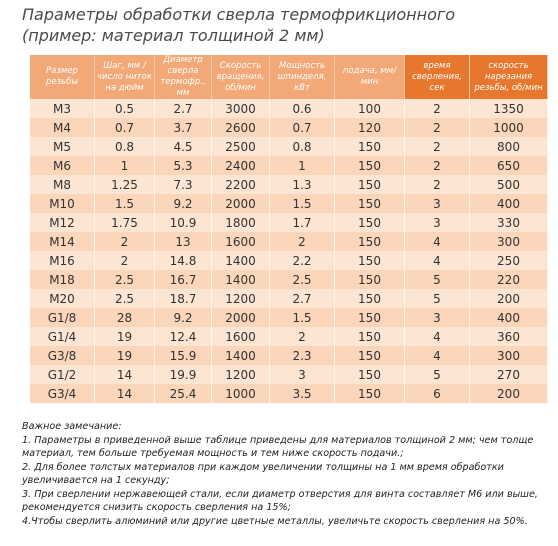 The height and width of the screenshot is (546, 558). I want to click on table-cell: M20, so click(62, 298).